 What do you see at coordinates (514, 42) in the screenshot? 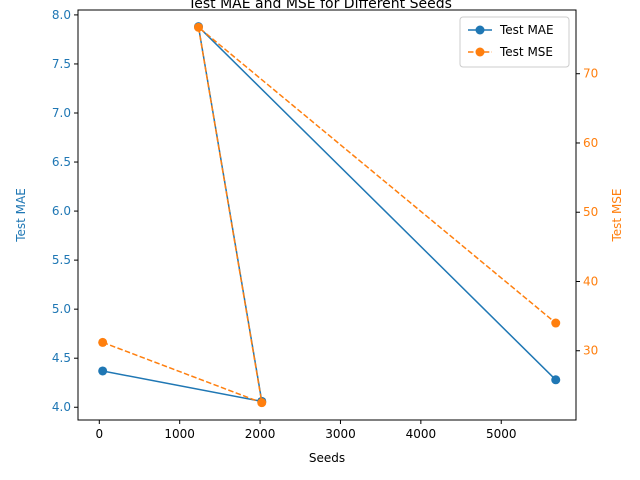
I see `legend: Test MAE Test MSE` at bounding box center [514, 42].